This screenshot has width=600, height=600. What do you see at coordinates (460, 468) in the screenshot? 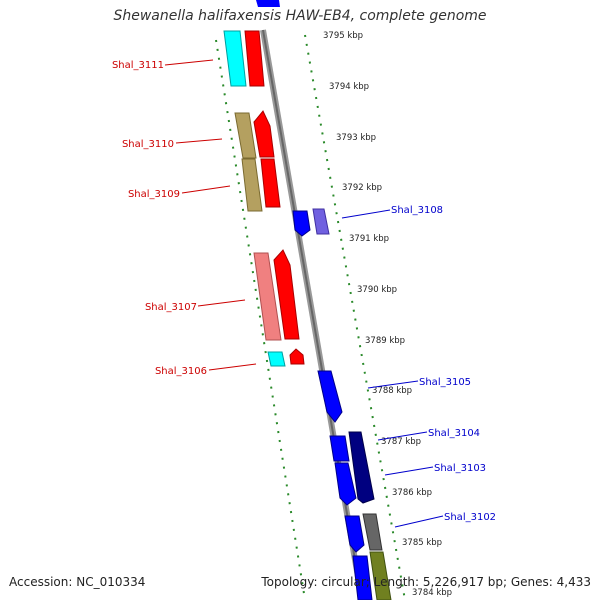
I see `gene-label-right: Shal_3103` at bounding box center [460, 468].